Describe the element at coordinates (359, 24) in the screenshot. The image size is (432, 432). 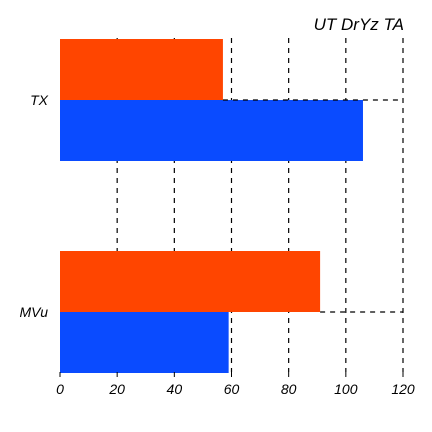
I see `chart-title: UT DrYz TA` at that location.